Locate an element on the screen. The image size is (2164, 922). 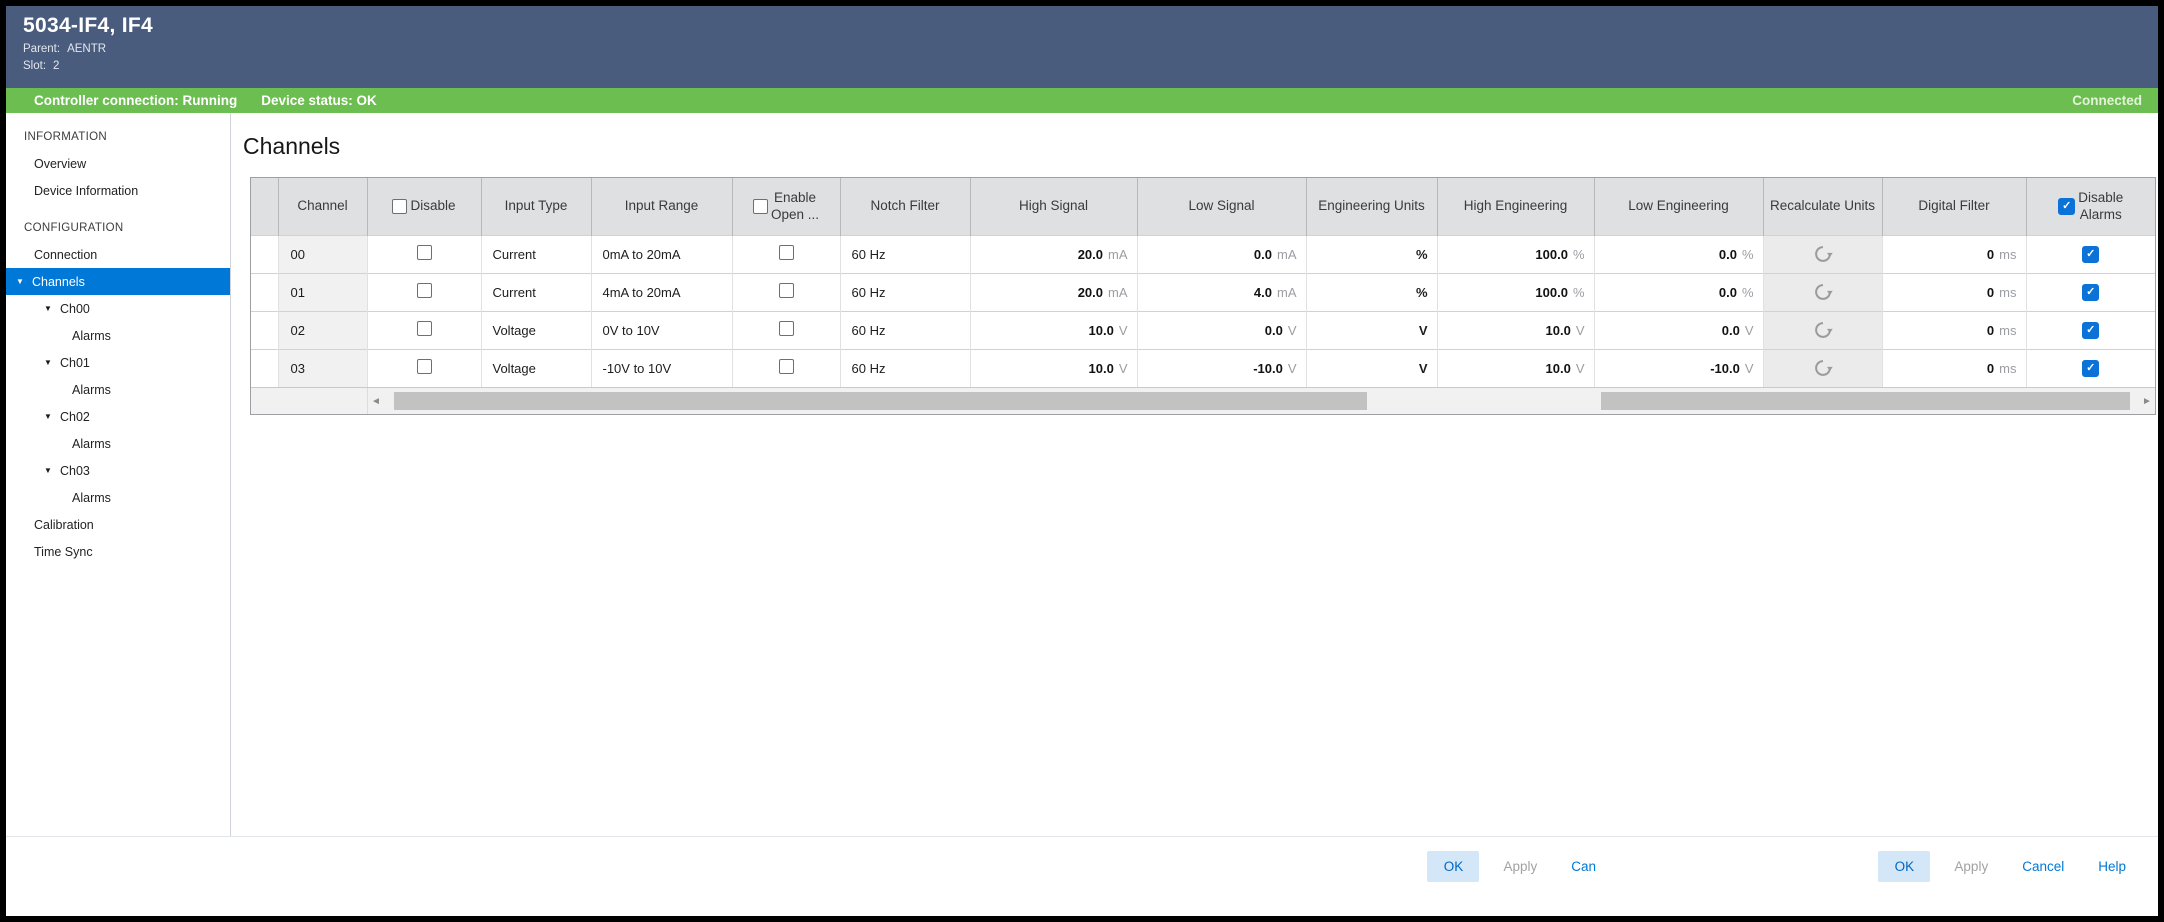
cell-low_signal: -10.0 V is located at coordinates (1221, 367).